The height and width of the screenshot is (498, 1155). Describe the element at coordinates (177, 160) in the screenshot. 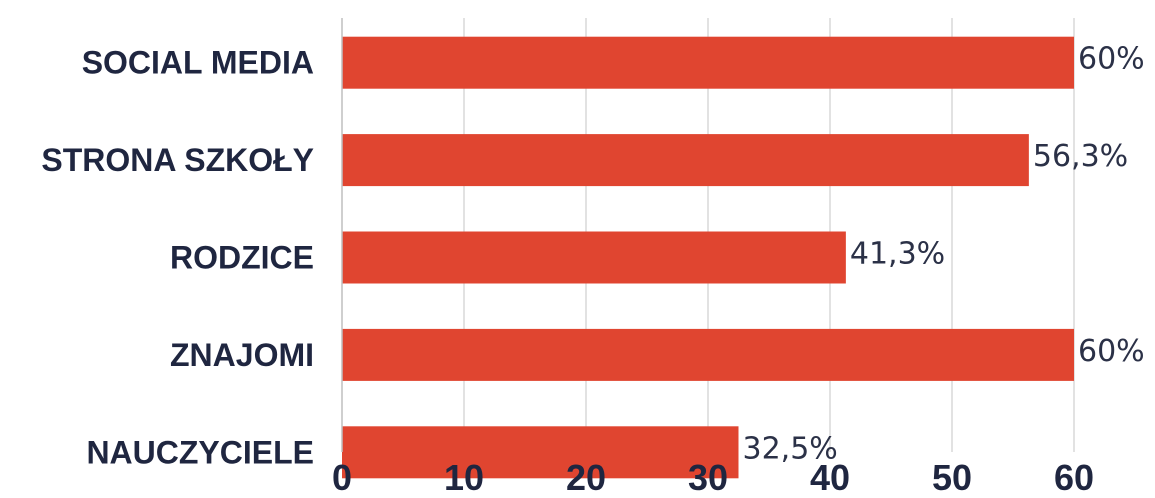

I see `category-label-2: STRONA SZKOŁY` at that location.